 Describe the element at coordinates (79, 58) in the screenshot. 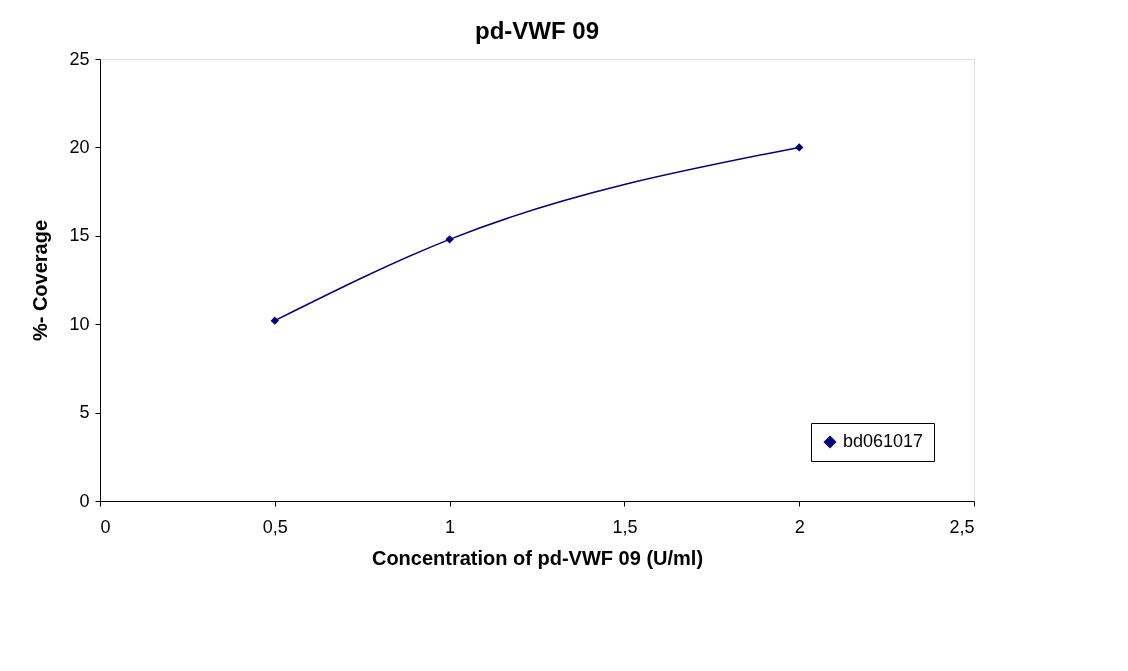

I see `y-tick-label: 25` at that location.